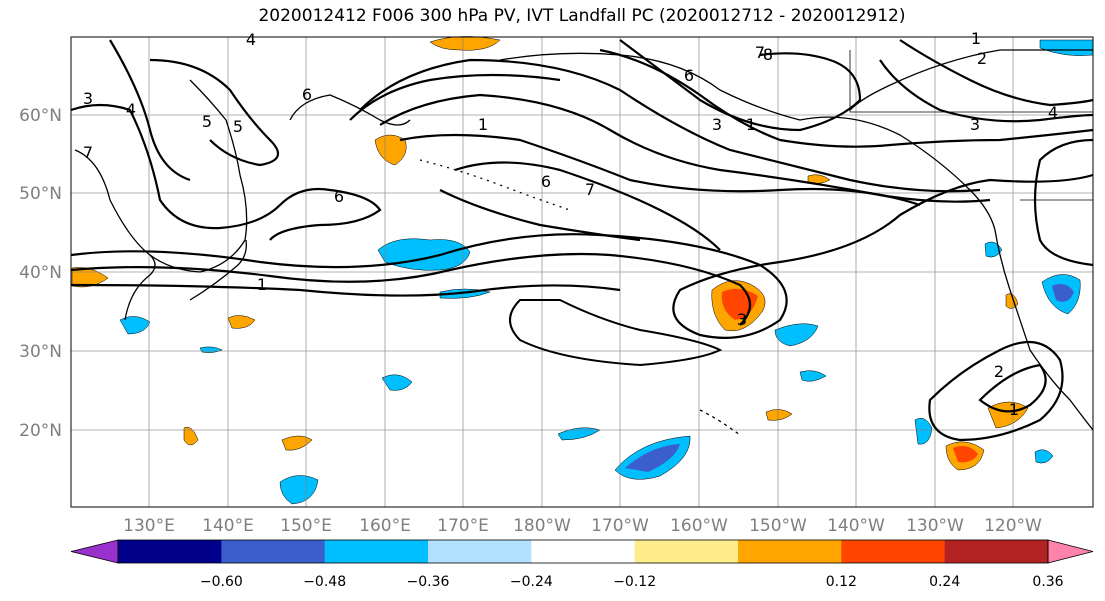  What do you see at coordinates (944, 582) in the screenshot?
I see `colorbar-tick-label: 0.24` at bounding box center [944, 582].